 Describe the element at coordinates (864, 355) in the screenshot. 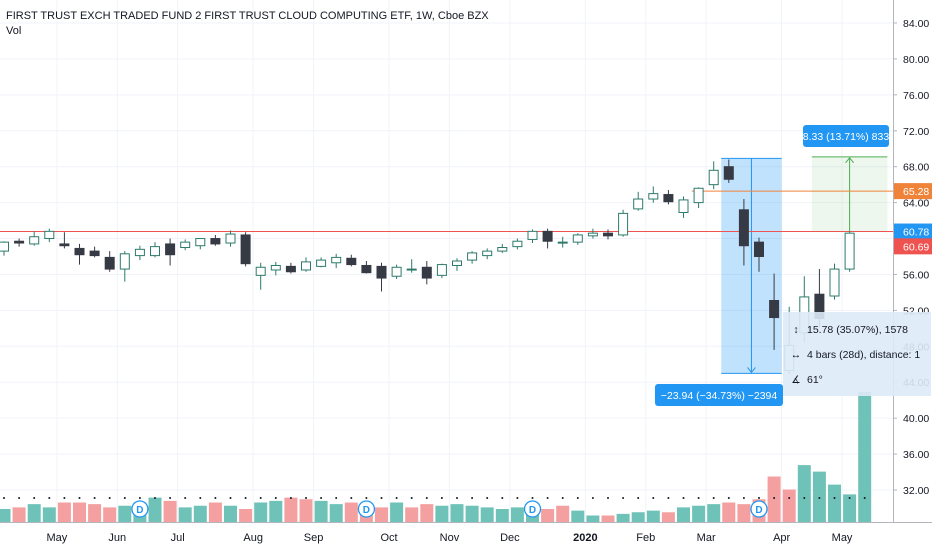

I see `bars-range-text: 4 bars (28d), distance: 1` at that location.